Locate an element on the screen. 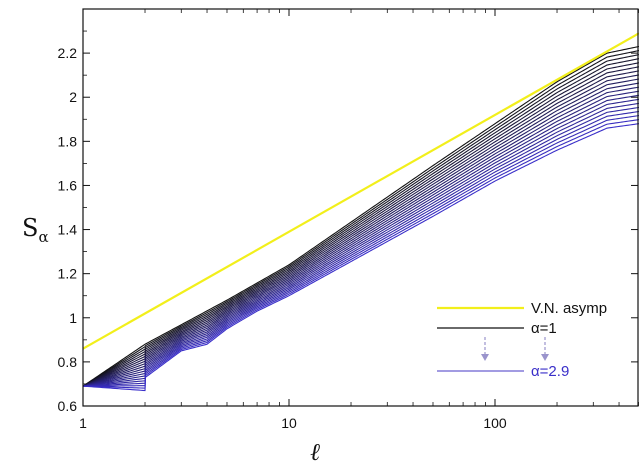  y-tick-label: 1.8 is located at coordinates (68, 141).